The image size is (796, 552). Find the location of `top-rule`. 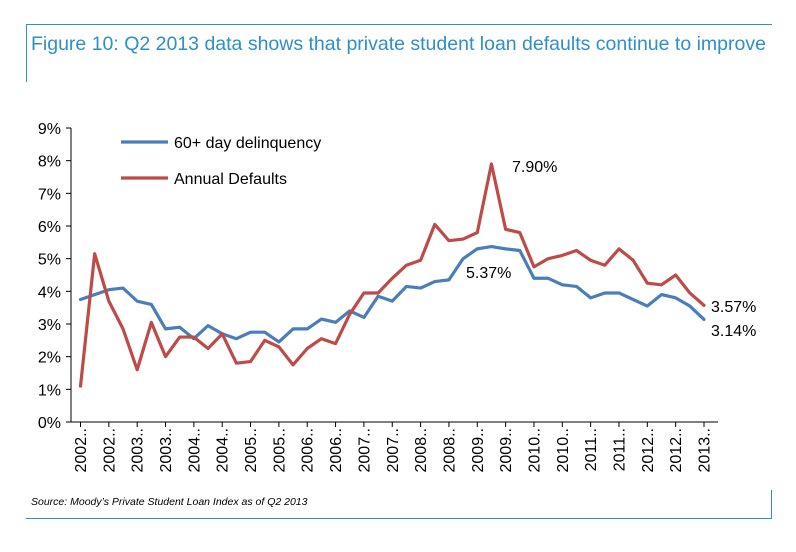

top-rule is located at coordinates (399, 24).